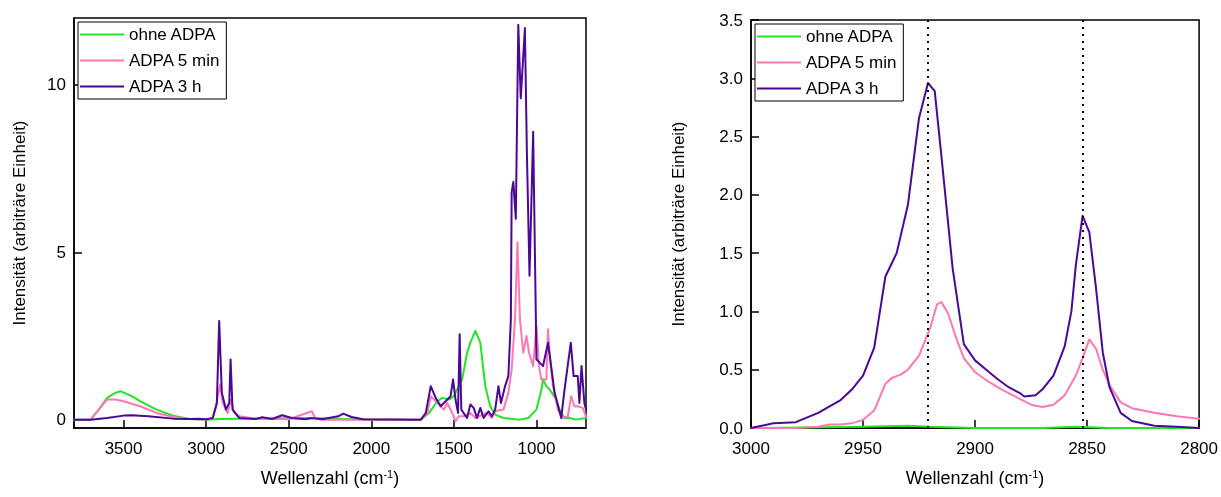 This screenshot has width=1221, height=497. What do you see at coordinates (536, 448) in the screenshot?
I see `x-tick-label: 1000` at bounding box center [536, 448].